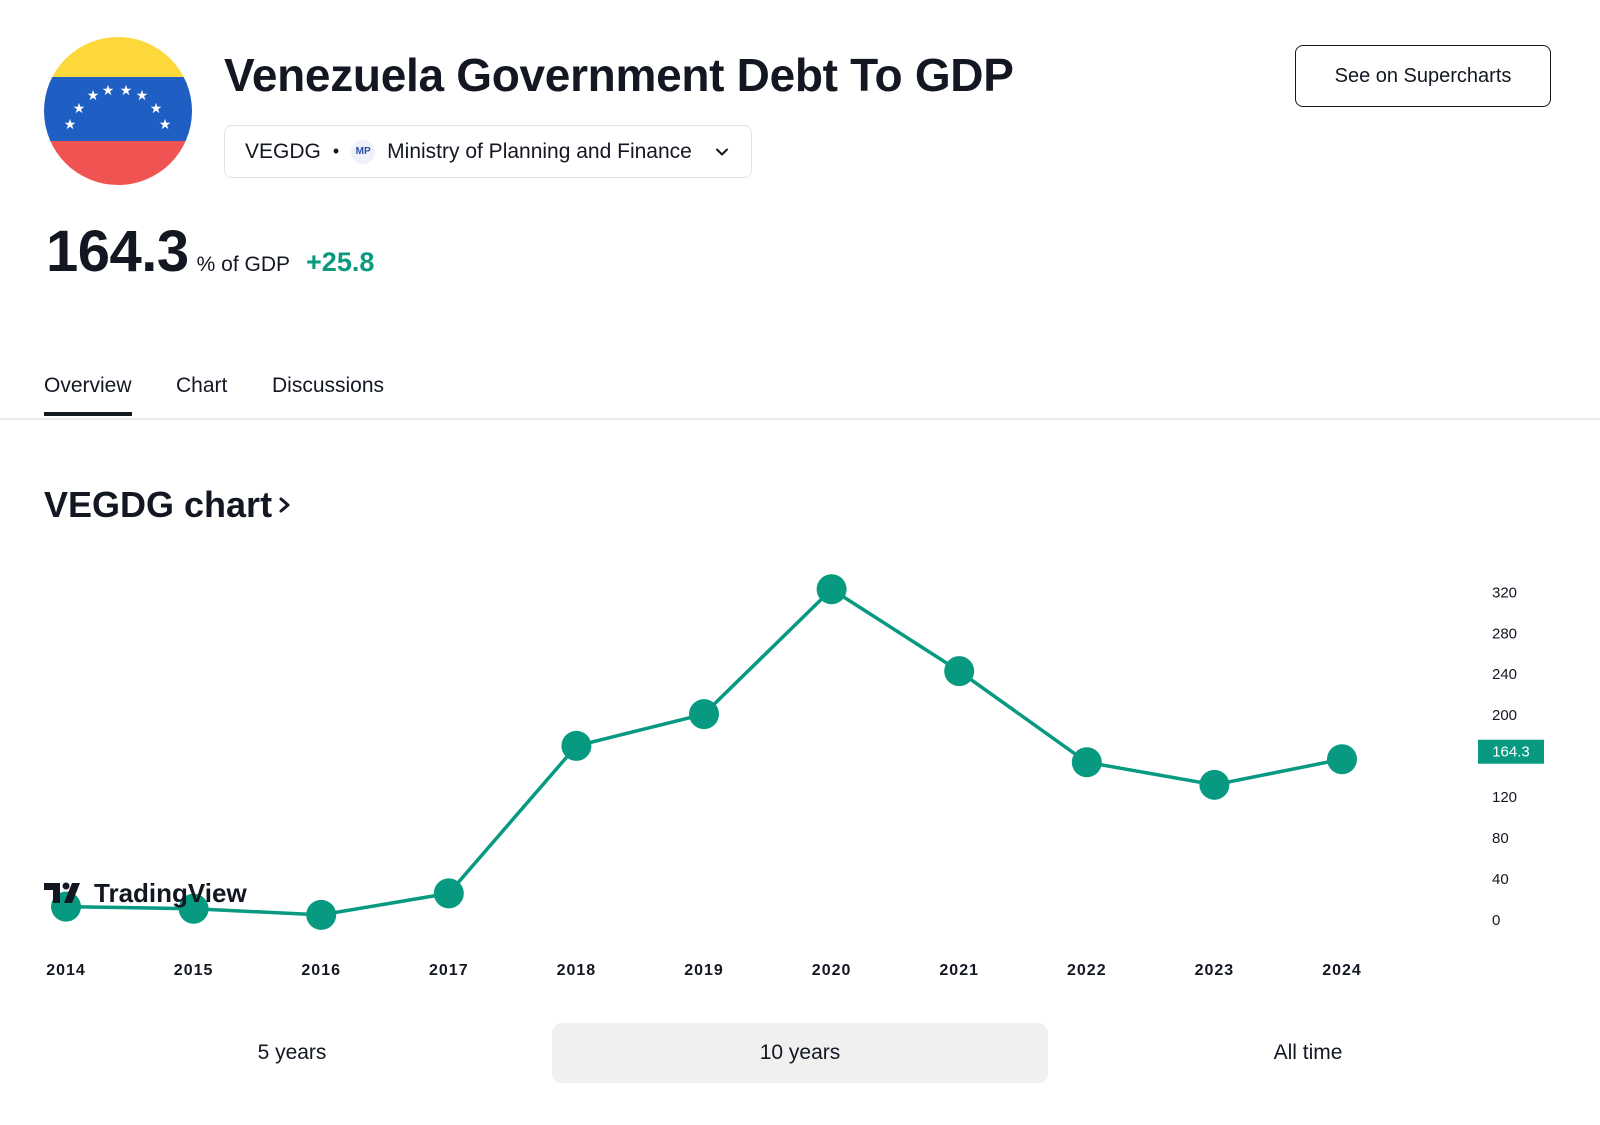 This screenshot has height=1125, width=1600. I want to click on chart-section-title: VEGDG chart, so click(169, 505).